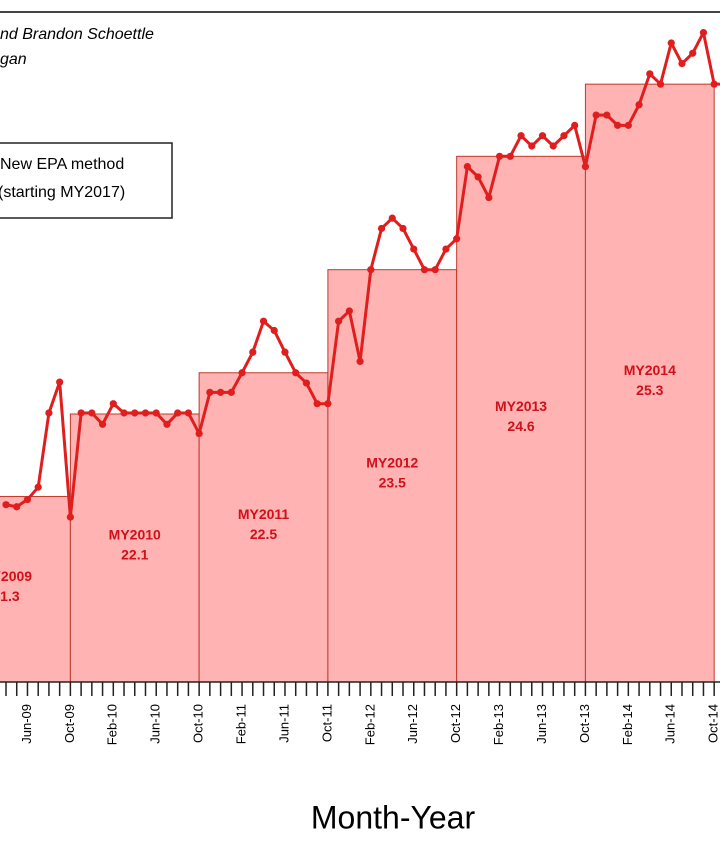  I want to click on x-tick-label: Feb-10, so click(112, 724).